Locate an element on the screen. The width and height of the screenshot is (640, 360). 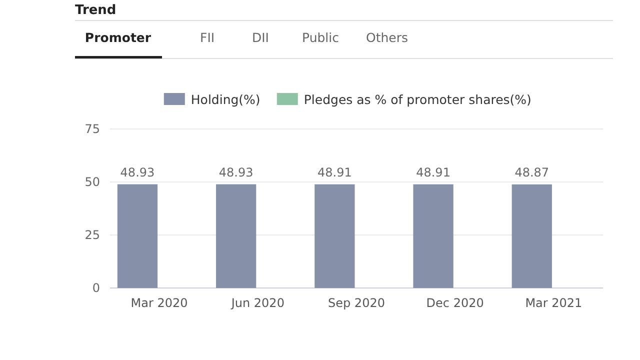
data-label: 48.87 is located at coordinates (532, 172).